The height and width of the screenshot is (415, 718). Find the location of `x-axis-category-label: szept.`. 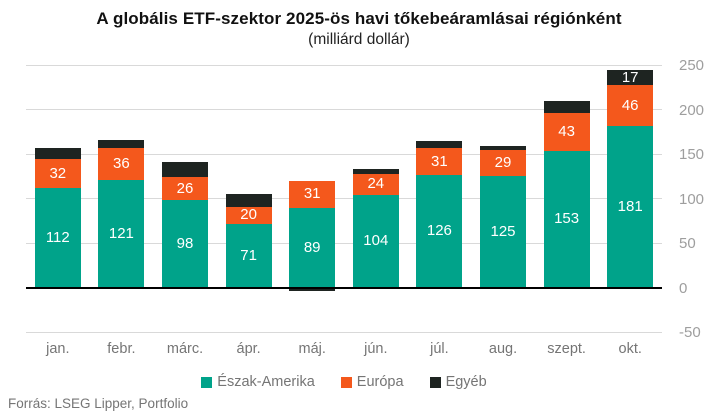

x-axis-category-label: szept. is located at coordinates (566, 349).